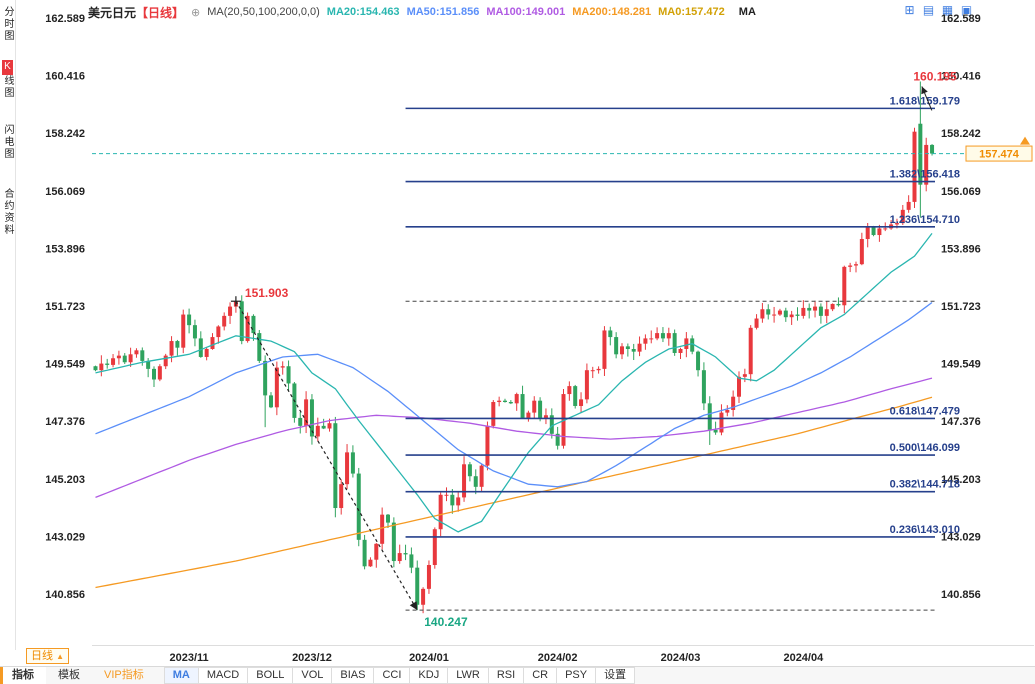 Image resolution: width=1035 pixels, height=684 pixels. I want to click on sidebar-tab-2: K线图, so click(7, 79).